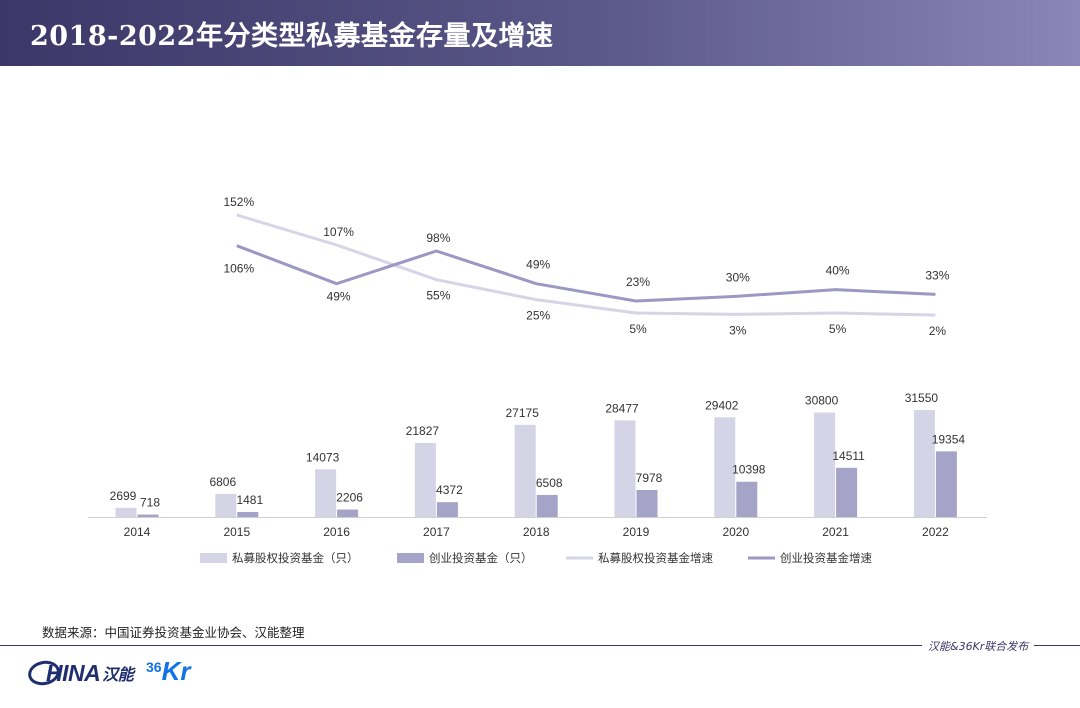 Image resolution: width=1080 pixels, height=708 pixels. I want to click on bar-data-label: 27175, so click(523, 413).